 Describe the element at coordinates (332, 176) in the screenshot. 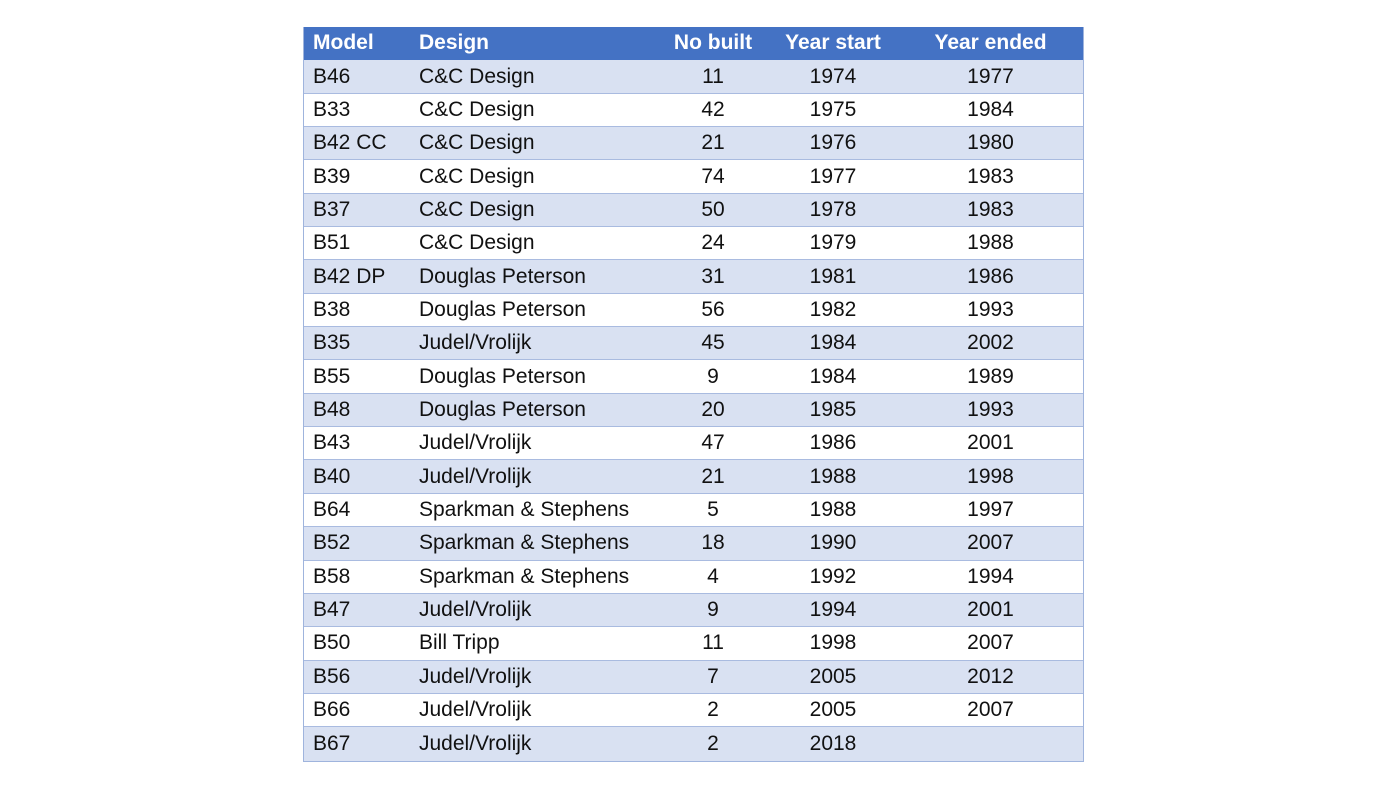

I see `cell-model: B39` at that location.